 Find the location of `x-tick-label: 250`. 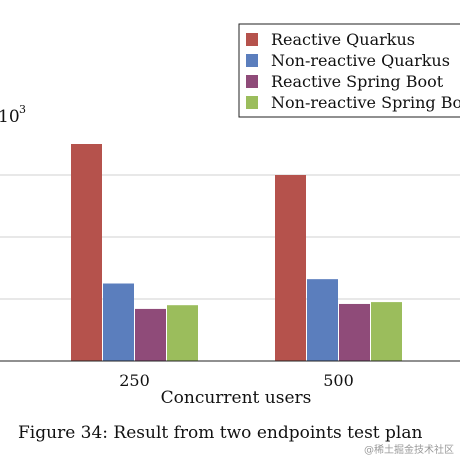

x-tick-label: 250 is located at coordinates (134, 380).